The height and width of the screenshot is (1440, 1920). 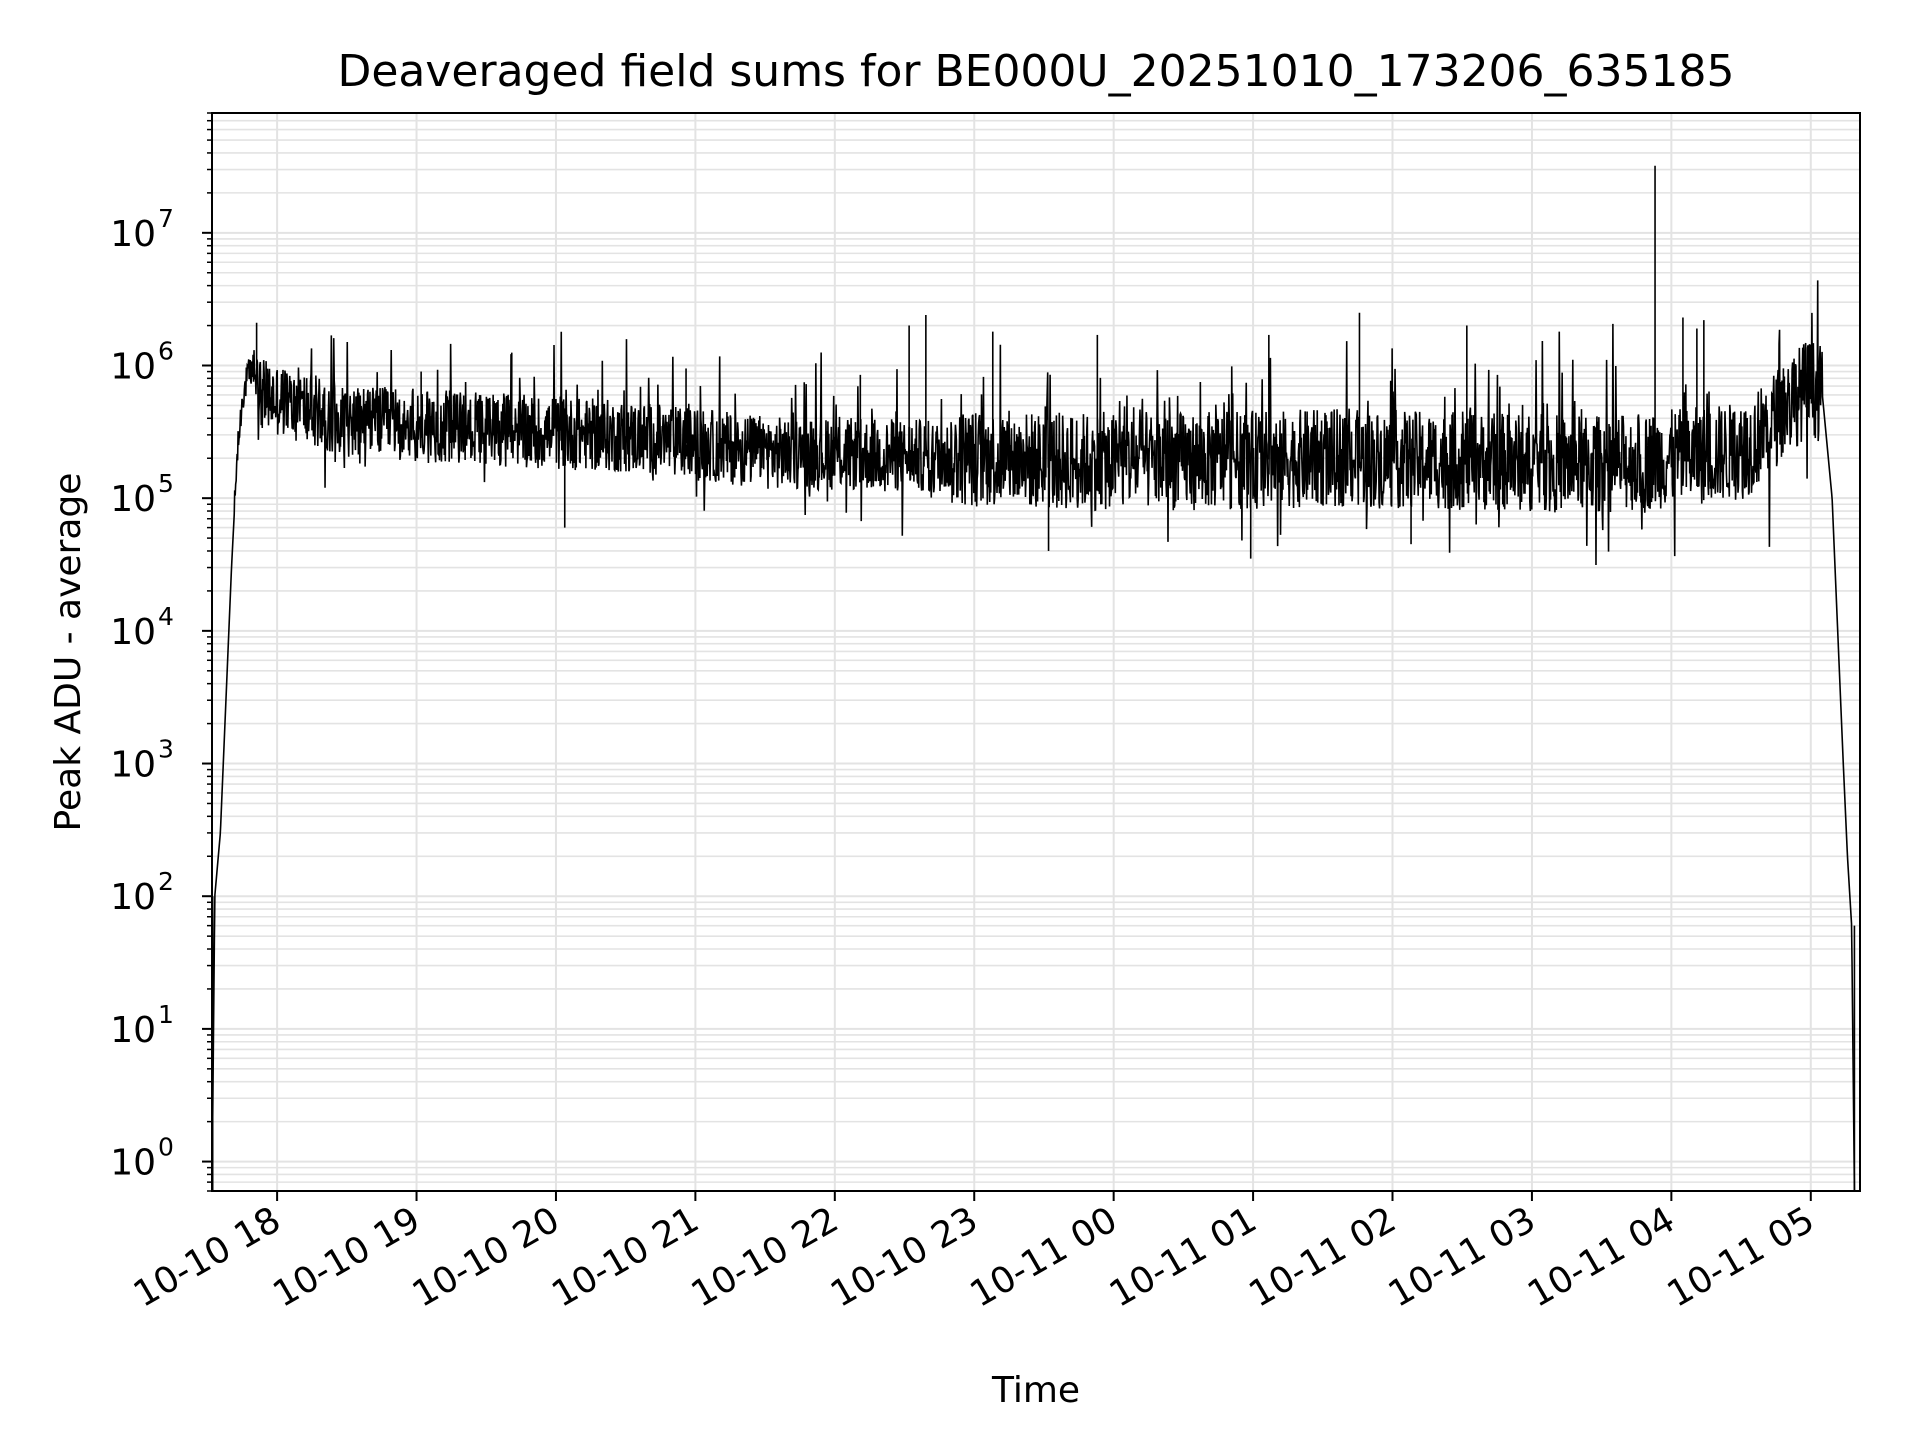 What do you see at coordinates (166, 1014) in the screenshot?
I see `y-tick-exponent: 1` at bounding box center [166, 1014].